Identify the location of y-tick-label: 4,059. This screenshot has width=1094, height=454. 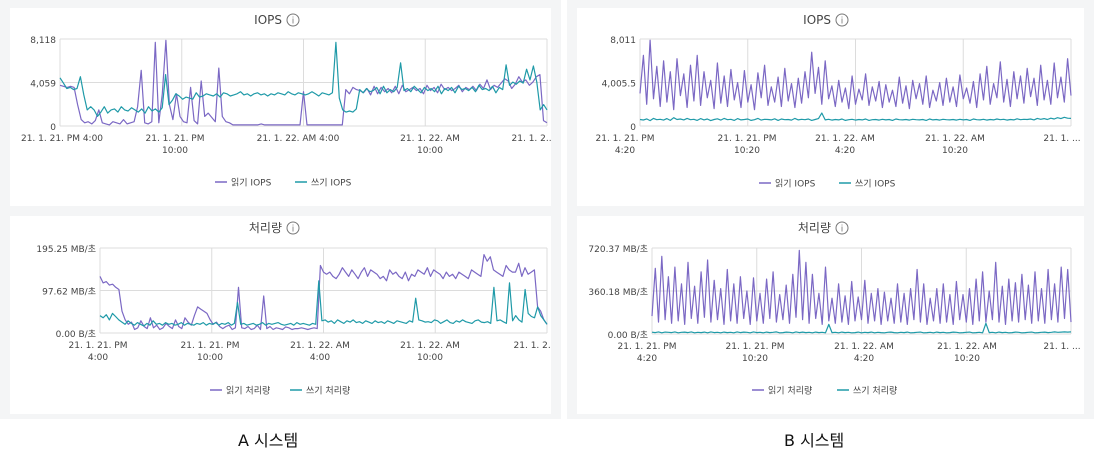
(43, 85).